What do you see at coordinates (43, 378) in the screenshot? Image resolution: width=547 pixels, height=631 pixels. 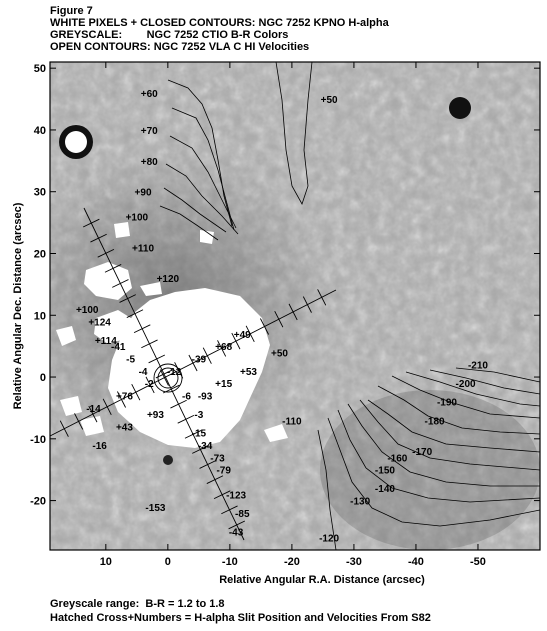 I see `y-tick-label: 0` at bounding box center [43, 378].